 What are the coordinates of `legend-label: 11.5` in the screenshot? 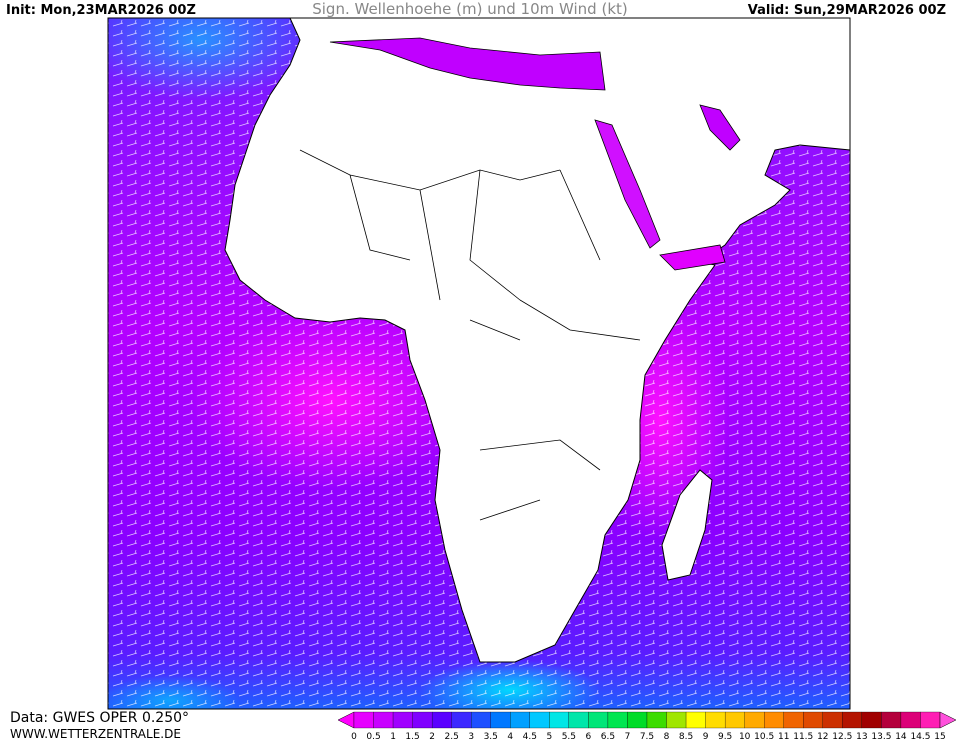 It's located at (803, 736).